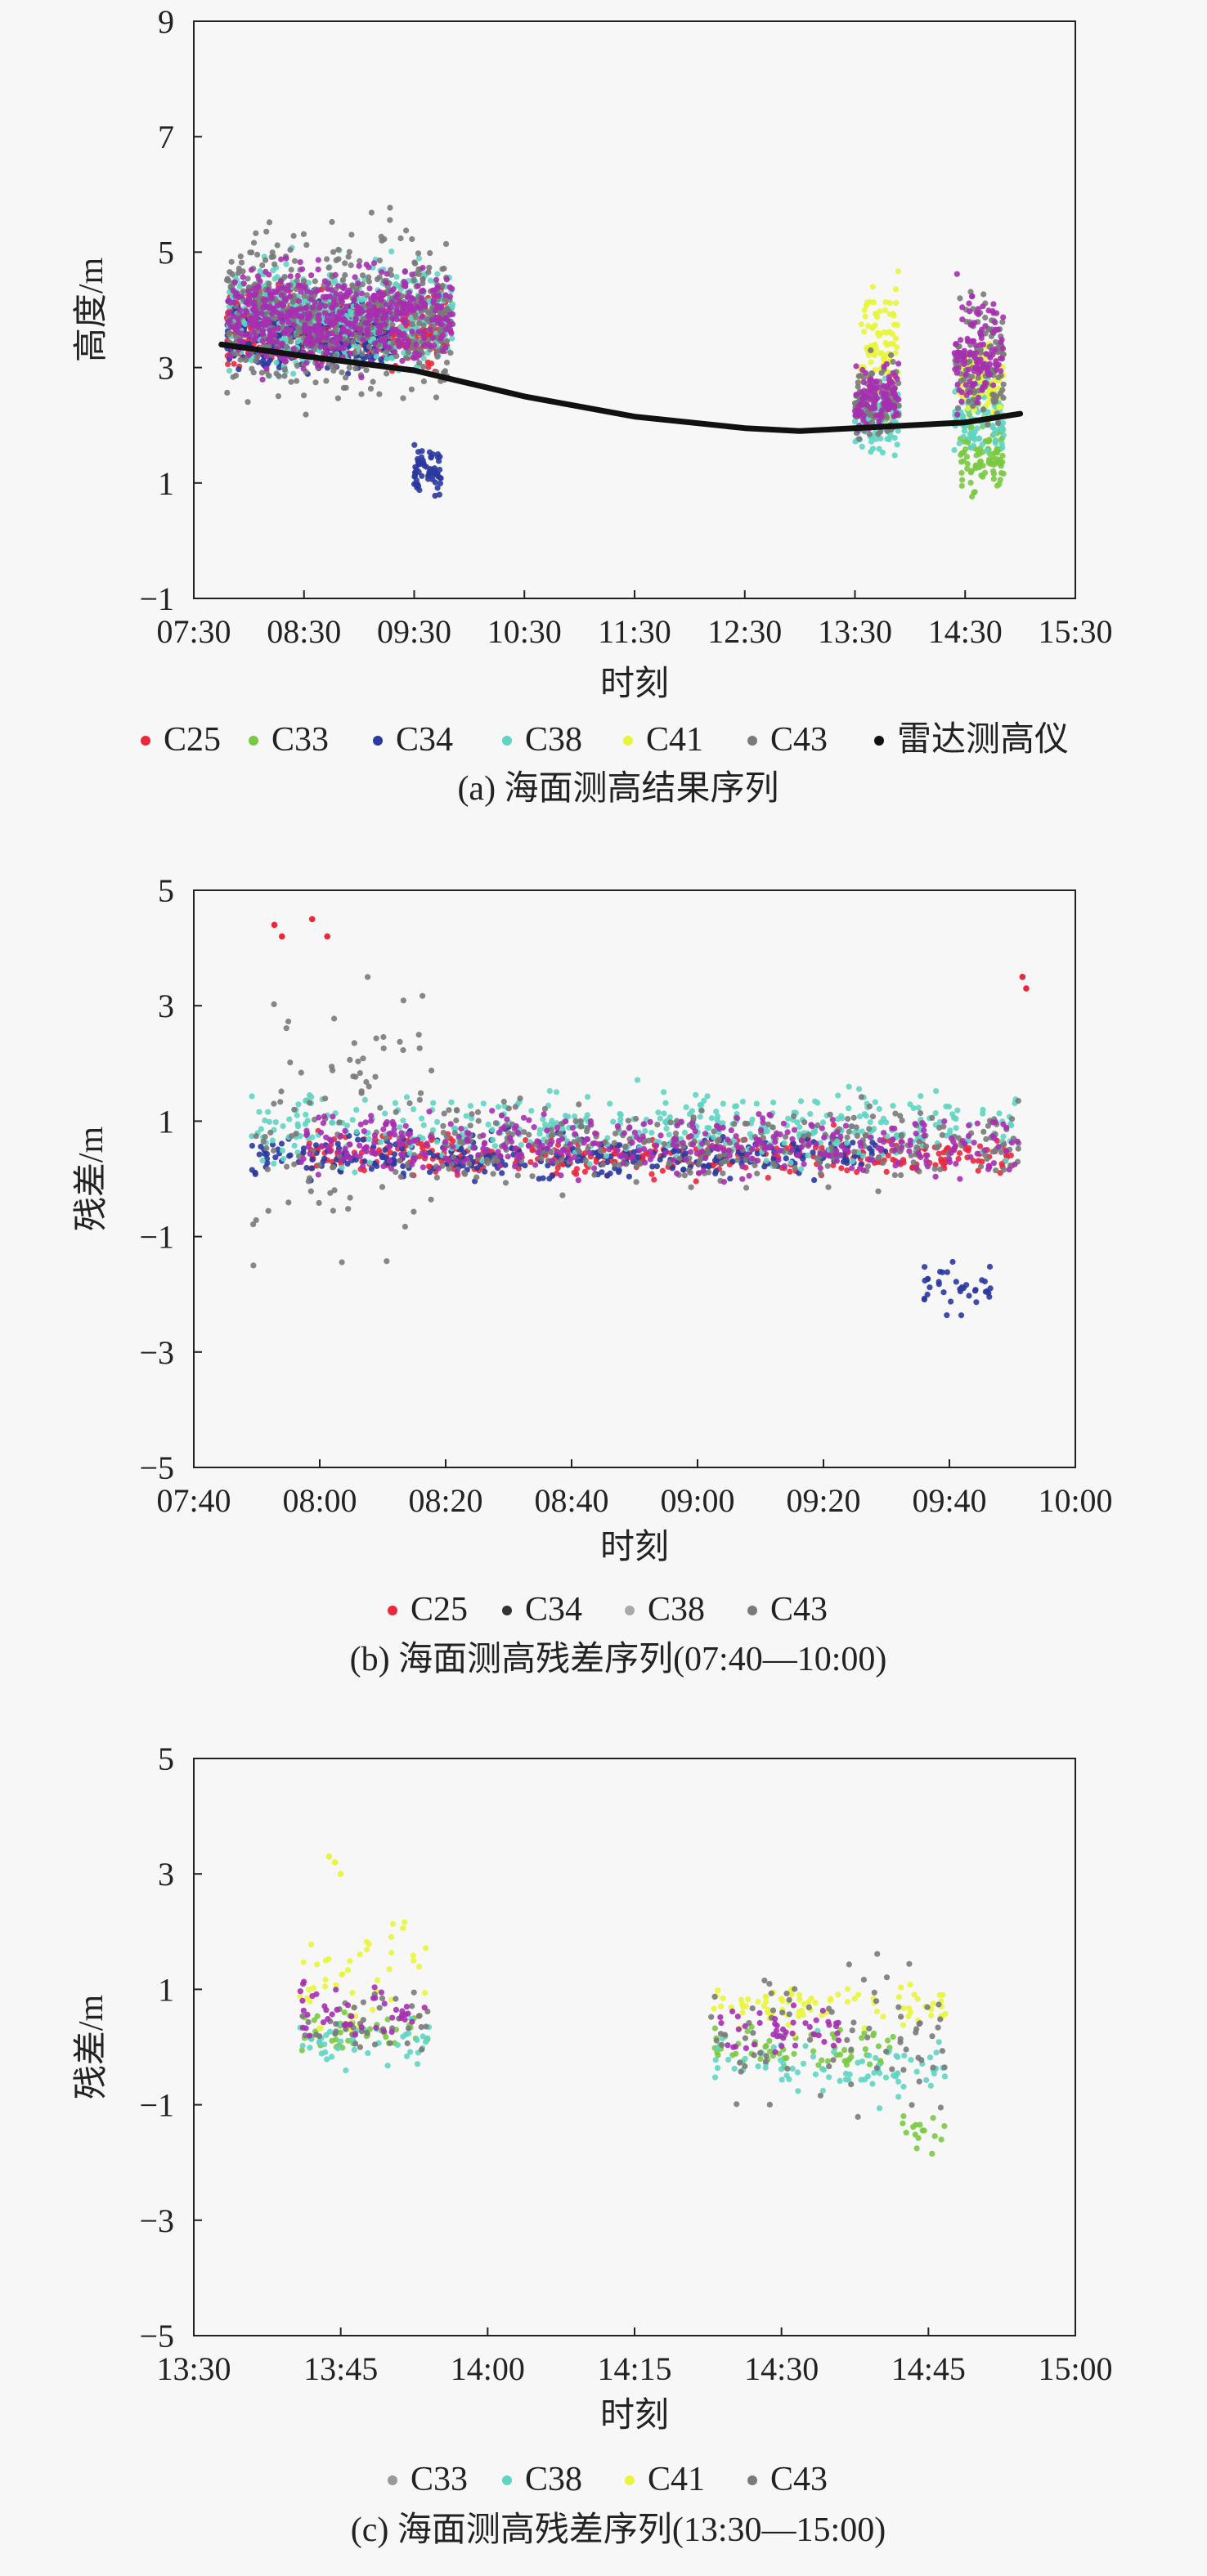 The width and height of the screenshot is (1207, 2576). What do you see at coordinates (542, 740) in the screenshot?
I see `legend-item: C38` at bounding box center [542, 740].